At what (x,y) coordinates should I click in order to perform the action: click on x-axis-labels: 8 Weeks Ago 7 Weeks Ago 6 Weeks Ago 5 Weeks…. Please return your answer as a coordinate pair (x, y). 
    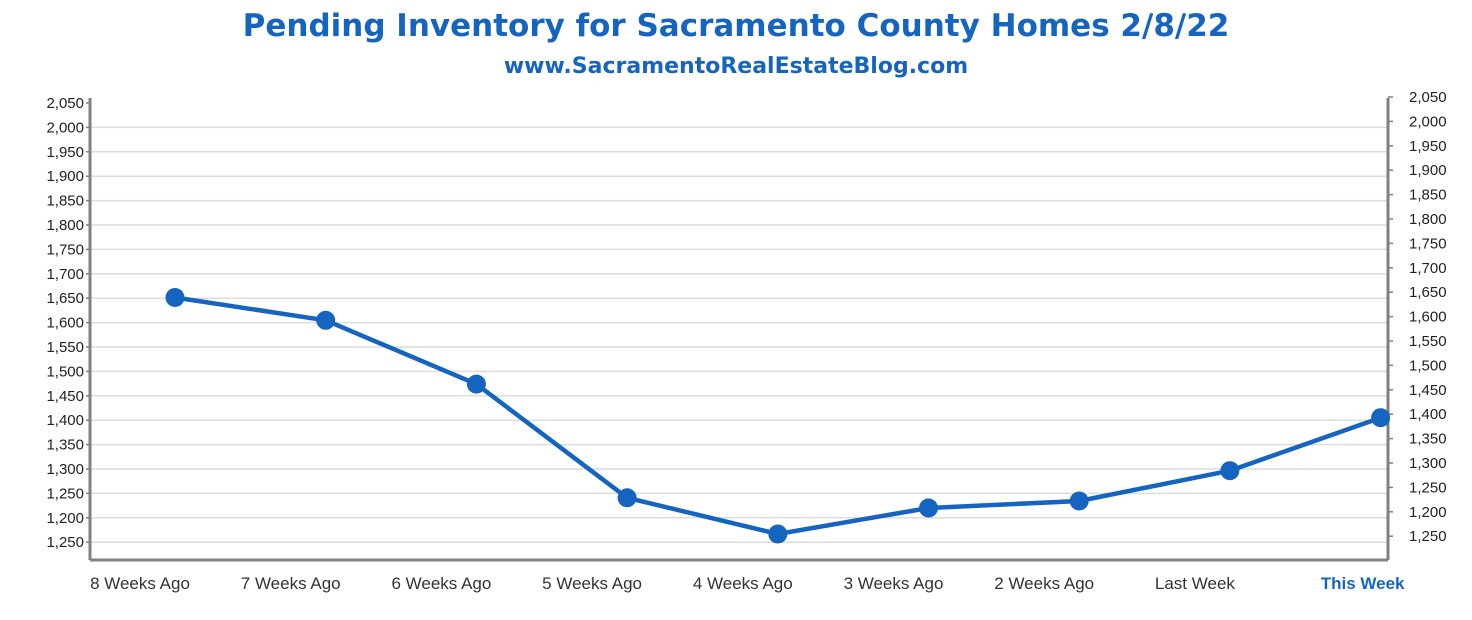
    Looking at the image, I should click on (747, 583).